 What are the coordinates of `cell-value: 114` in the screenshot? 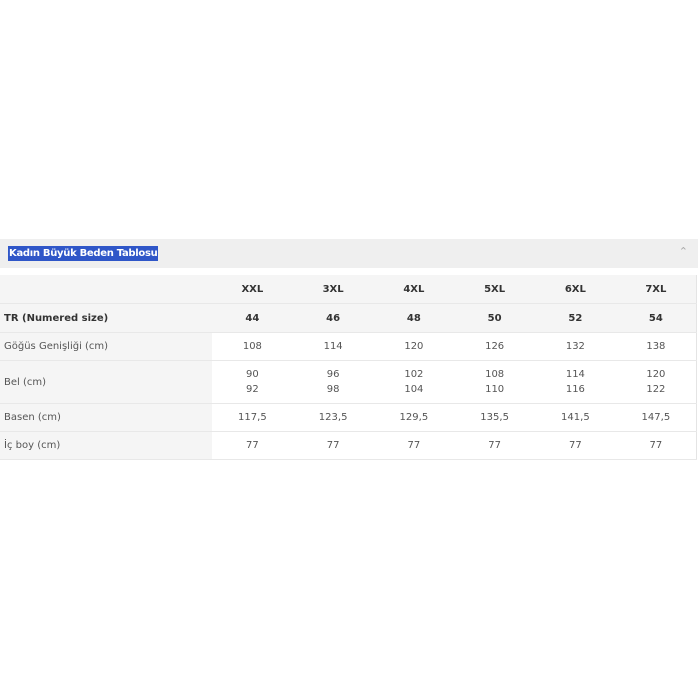 It's located at (575, 374).